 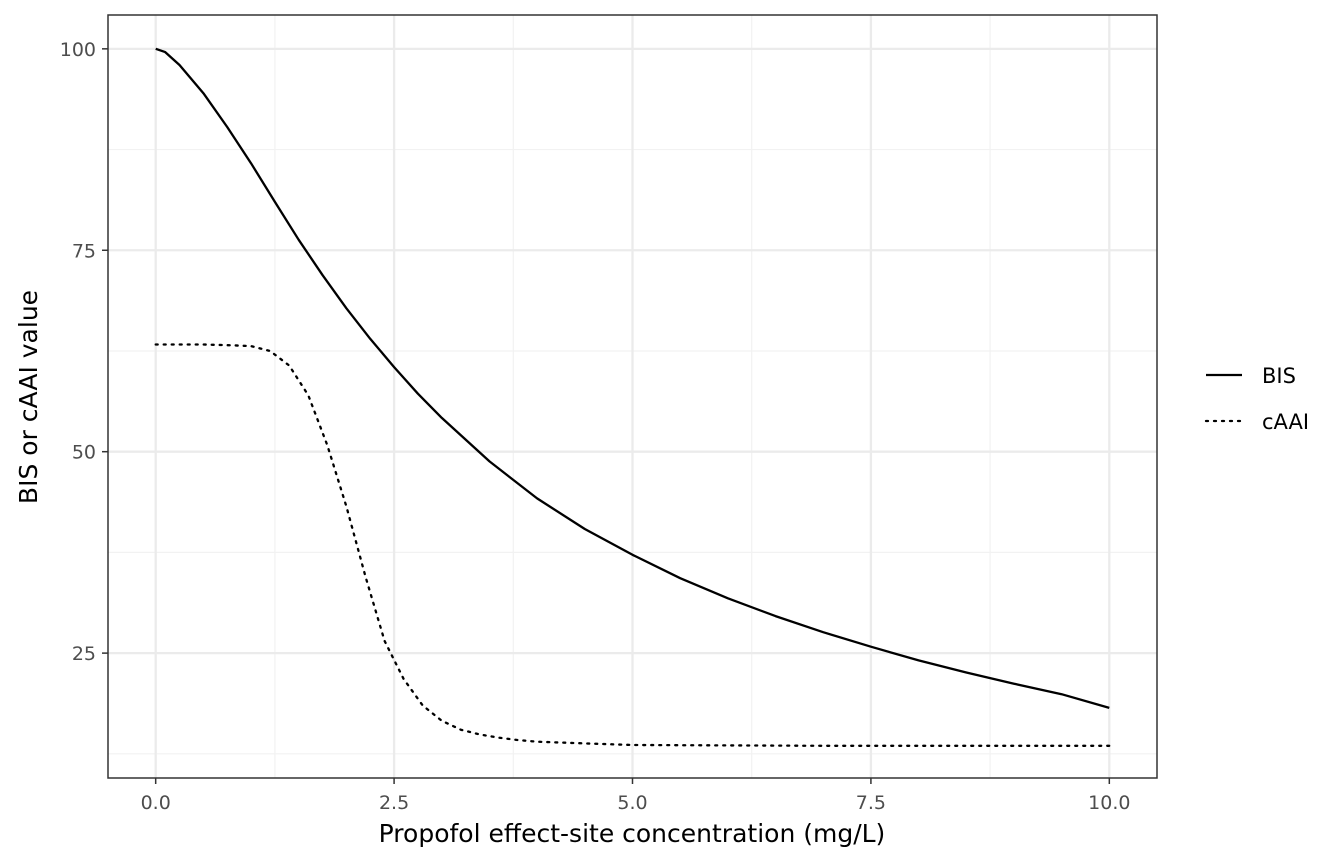 What do you see at coordinates (84, 352) in the screenshot?
I see `y-axis: 25 50 75 100` at bounding box center [84, 352].